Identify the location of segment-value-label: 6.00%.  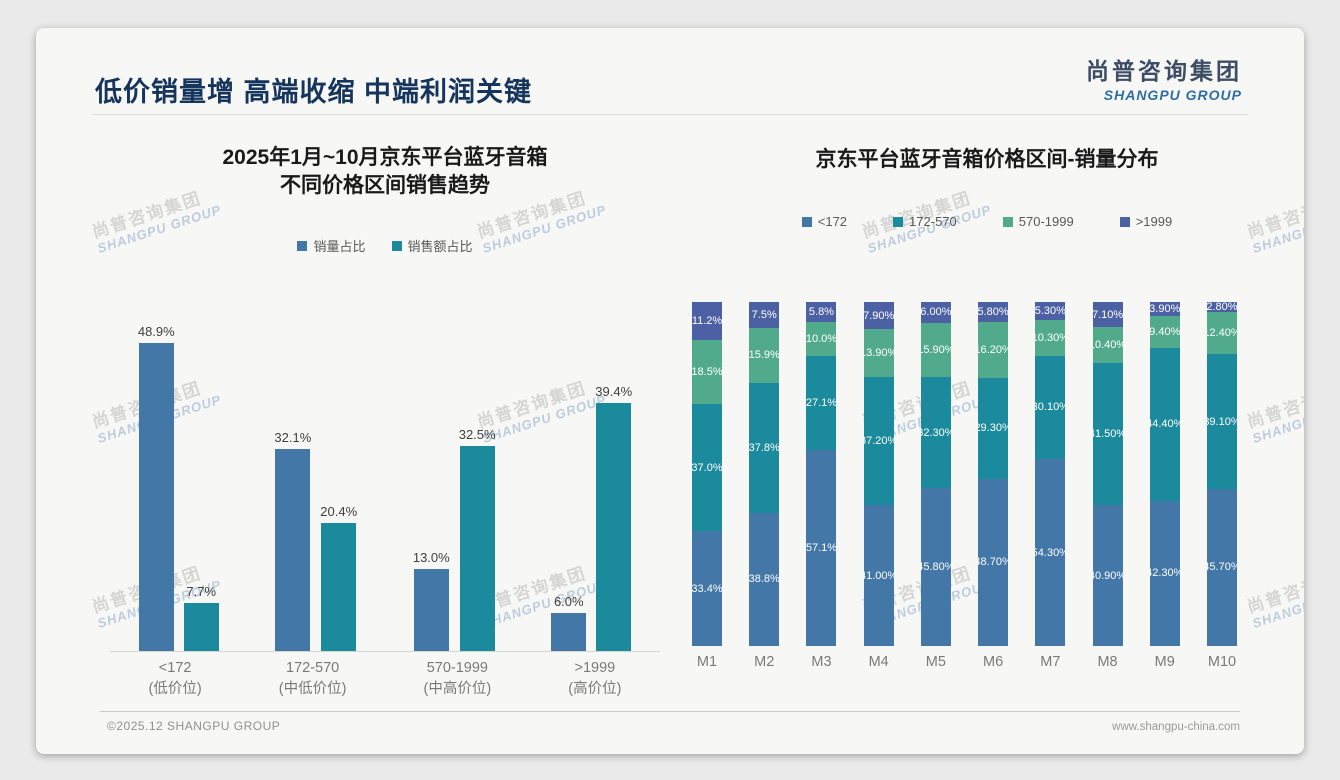
(935, 312).